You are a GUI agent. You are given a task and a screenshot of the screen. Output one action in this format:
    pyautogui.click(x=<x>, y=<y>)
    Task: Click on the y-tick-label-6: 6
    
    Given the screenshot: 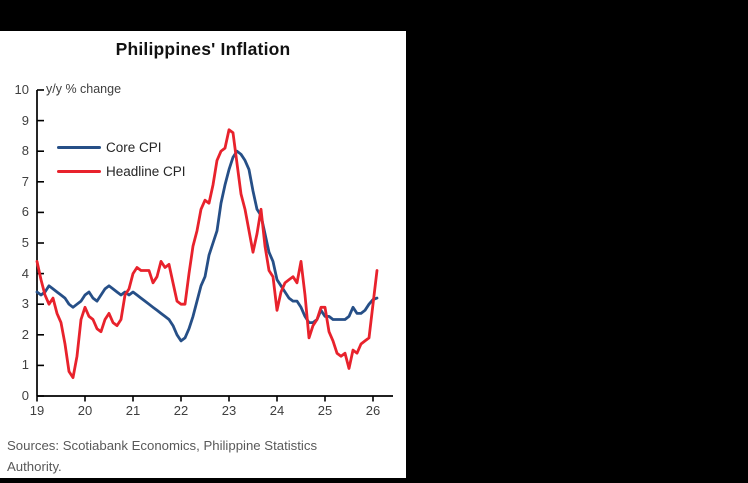 What is the action you would take?
    pyautogui.click(x=25, y=212)
    